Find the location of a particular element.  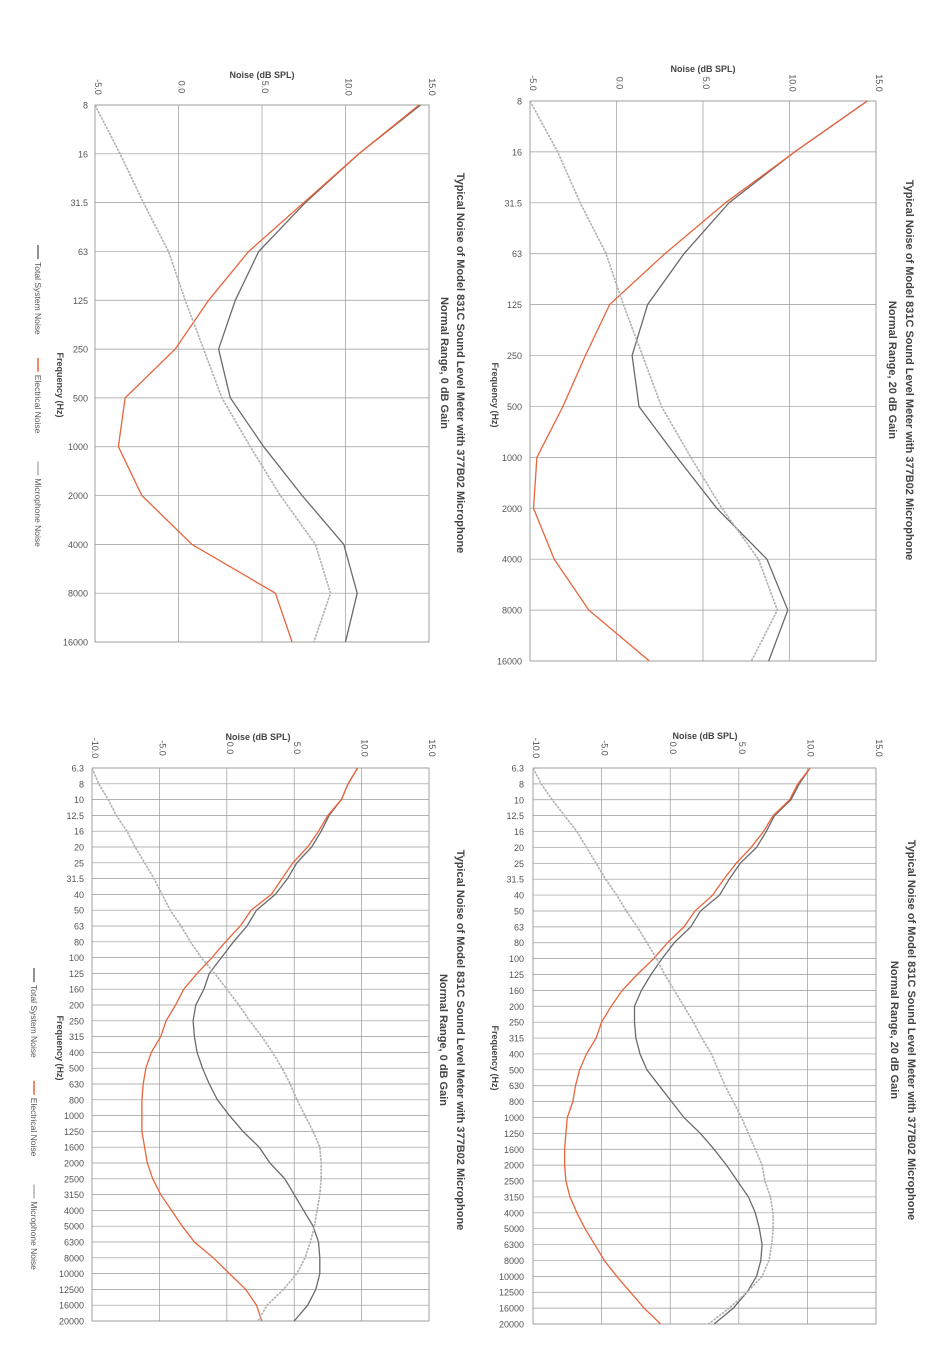

x-tick-label: 100 is located at coordinates (76, 958).